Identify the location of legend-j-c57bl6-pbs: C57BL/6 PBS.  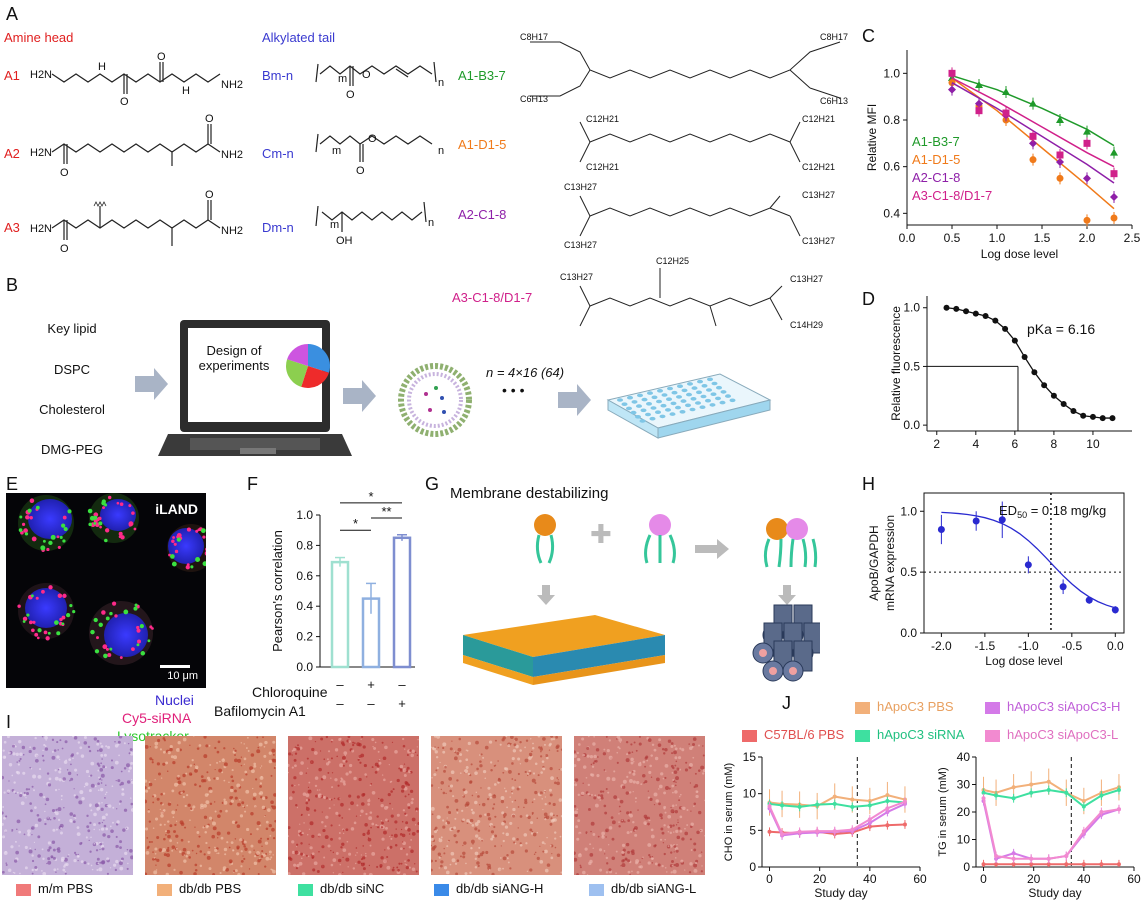
(793, 734).